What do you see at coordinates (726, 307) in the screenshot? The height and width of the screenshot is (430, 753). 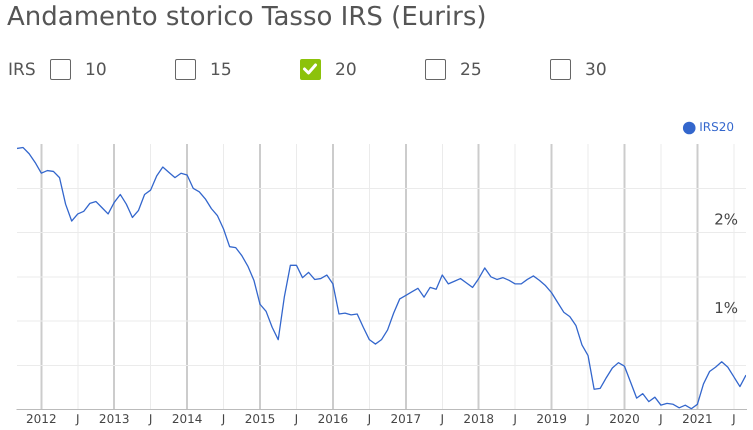 I see `y-tick-label: 1%` at bounding box center [726, 307].